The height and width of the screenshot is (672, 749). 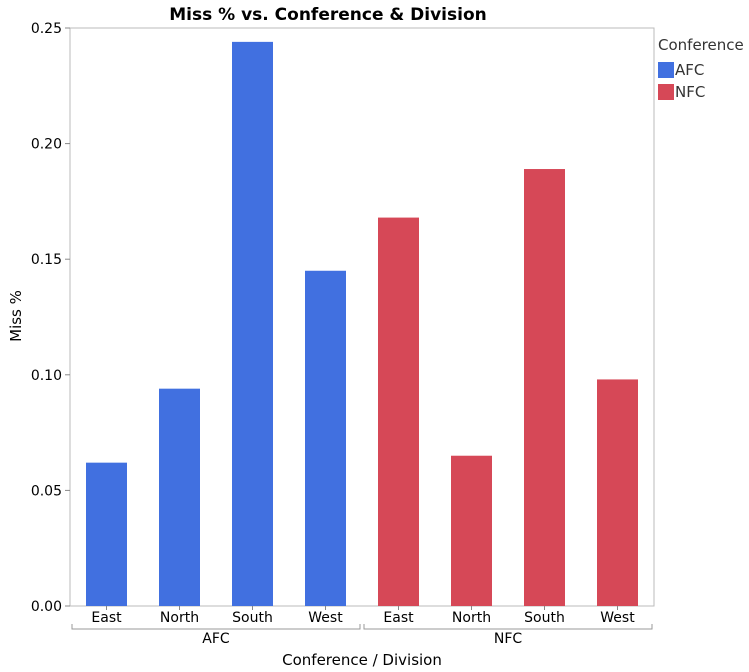 What do you see at coordinates (46, 260) in the screenshot?
I see `y-tick-label: 0.15` at bounding box center [46, 260].